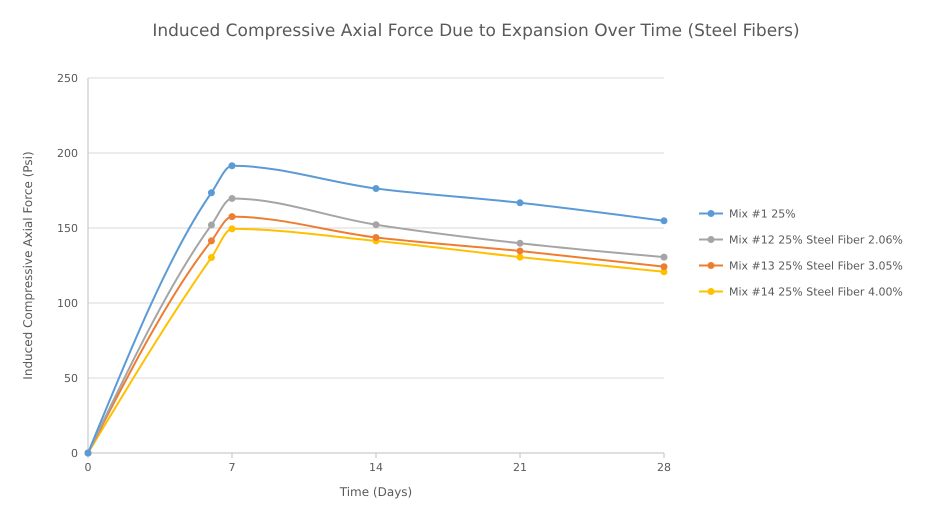 The width and height of the screenshot is (952, 517). I want to click on y-tick-label: 250, so click(67, 78).